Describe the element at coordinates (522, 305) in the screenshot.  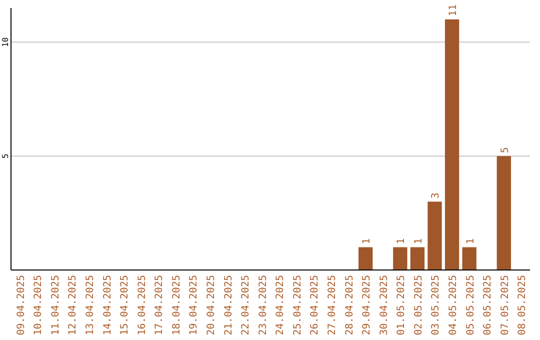
I see `x-tick-label: 08.05.2025` at that location.